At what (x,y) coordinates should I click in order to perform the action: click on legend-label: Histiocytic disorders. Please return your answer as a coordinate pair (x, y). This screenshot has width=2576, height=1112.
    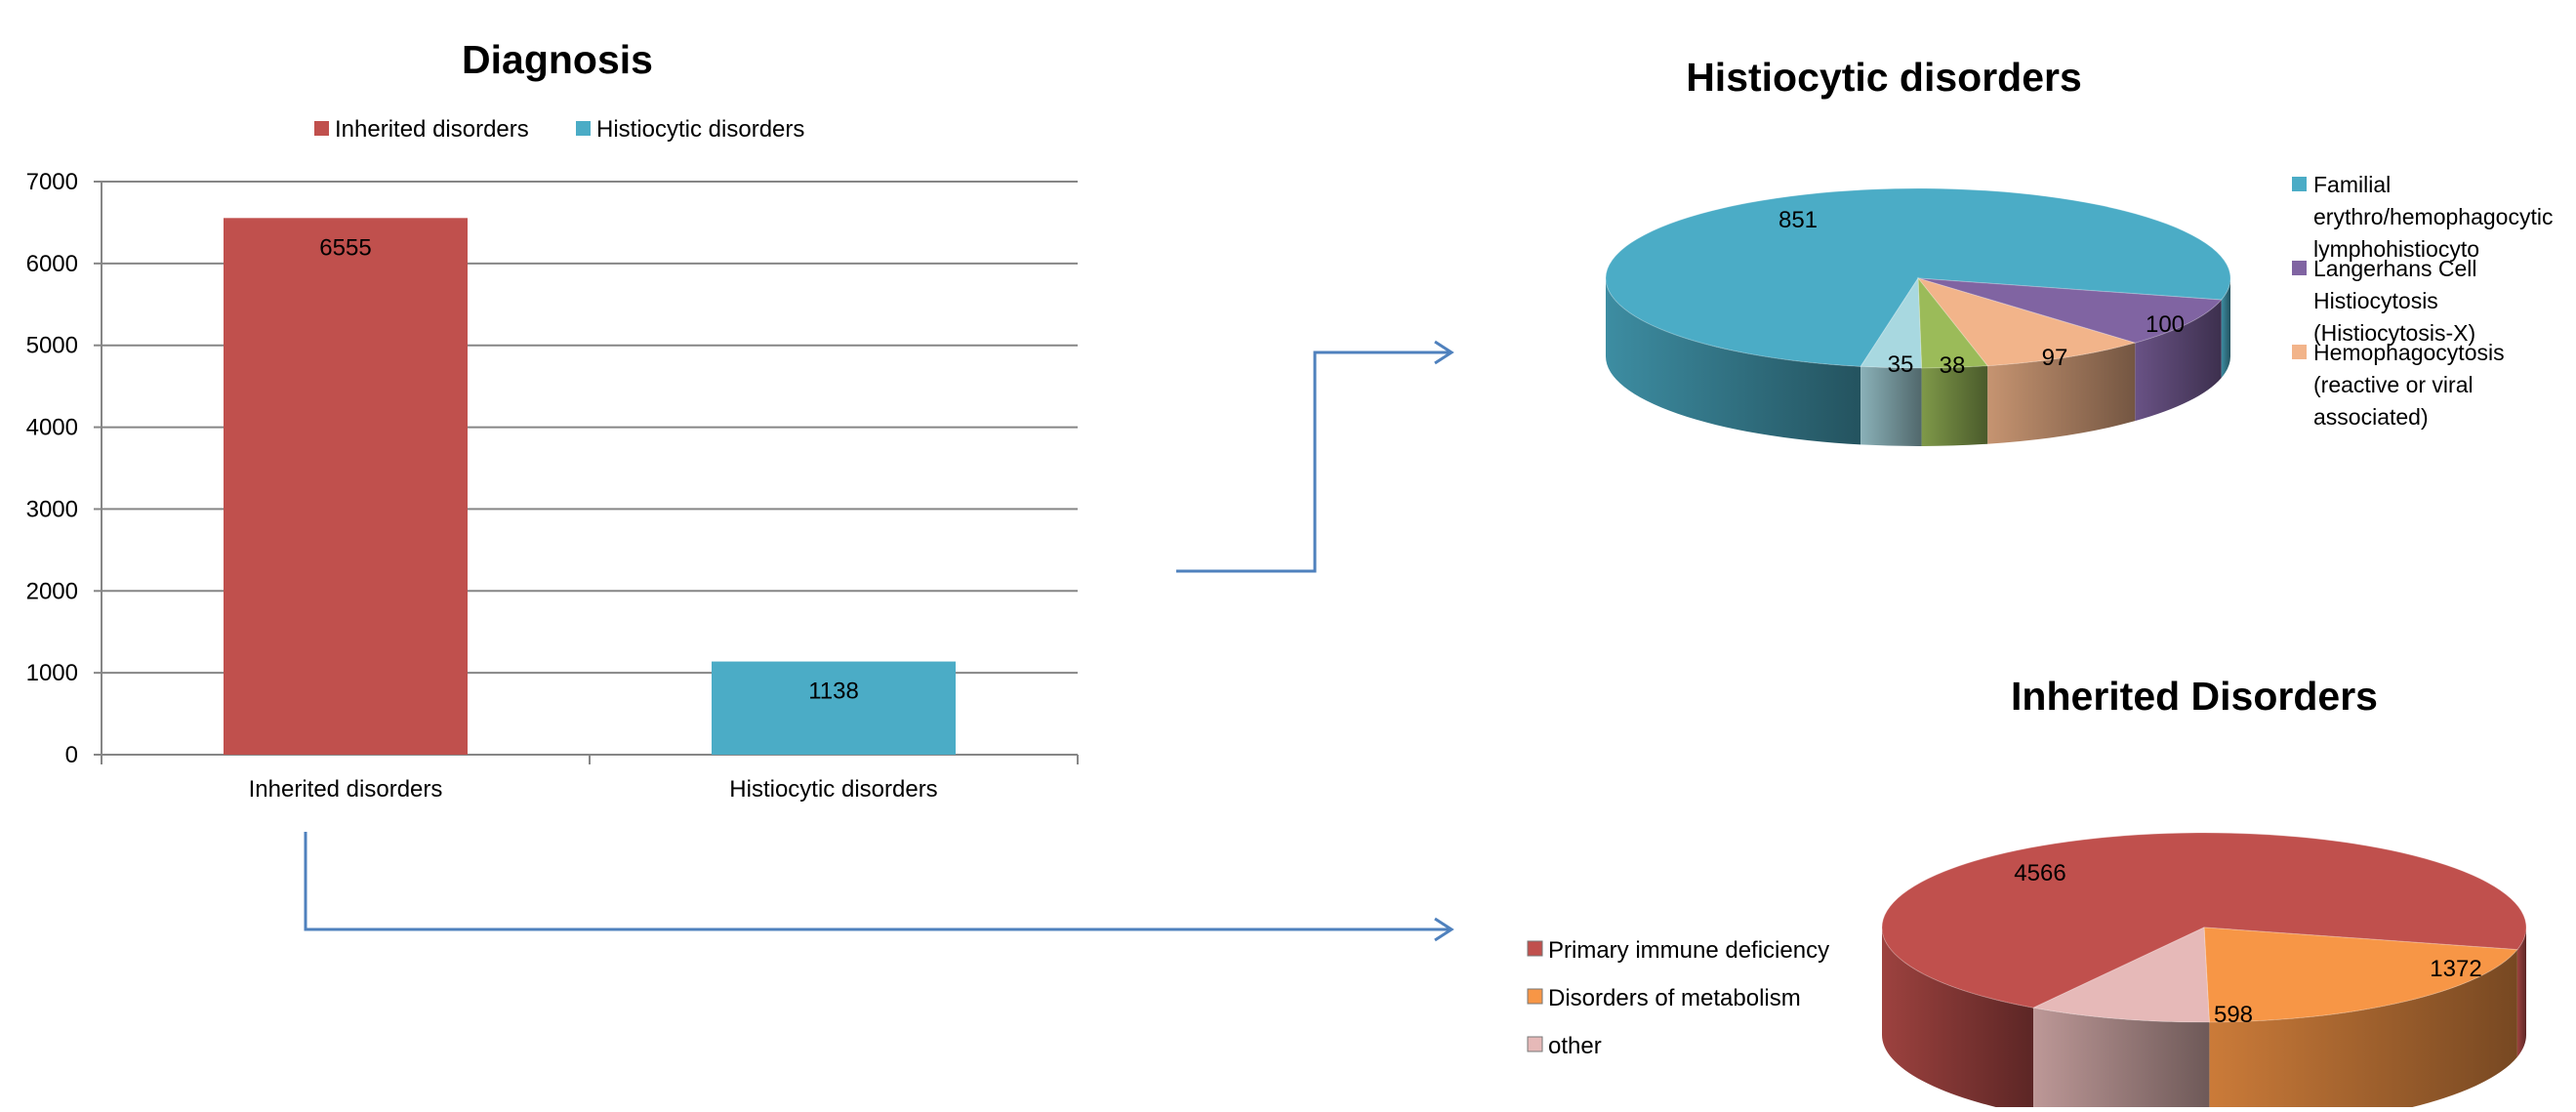
    Looking at the image, I should click on (700, 129).